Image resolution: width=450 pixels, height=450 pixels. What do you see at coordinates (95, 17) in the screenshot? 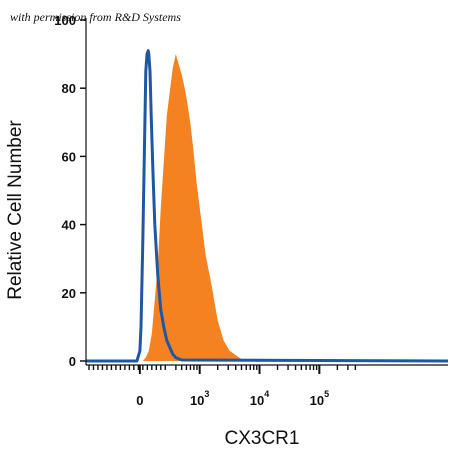
I see `credit-text: with permission from R&D Systems` at bounding box center [95, 17].